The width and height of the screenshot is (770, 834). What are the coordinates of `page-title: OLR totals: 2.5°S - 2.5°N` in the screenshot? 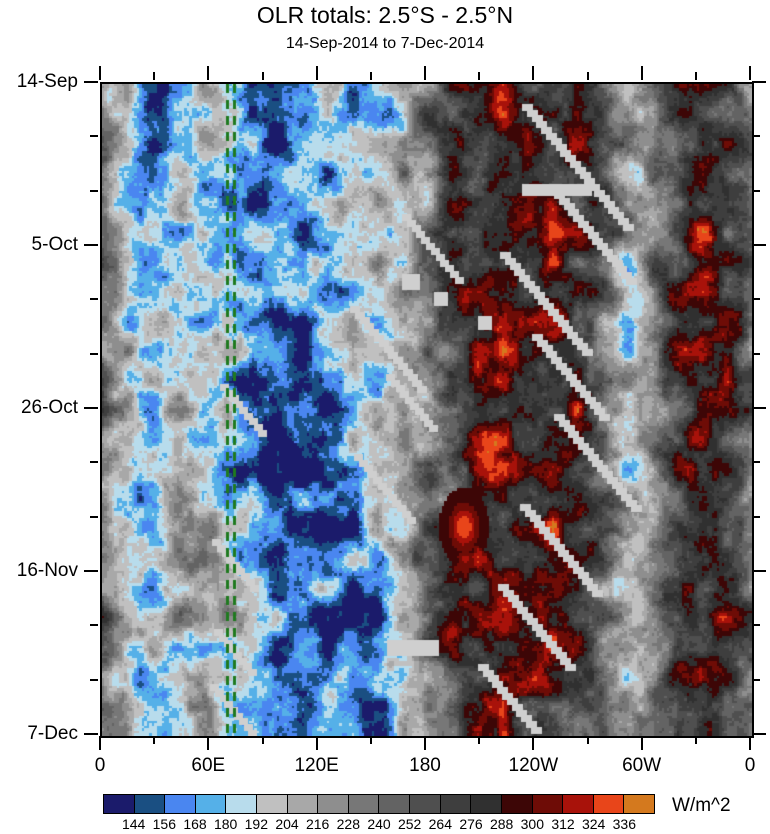 It's located at (385, 15).